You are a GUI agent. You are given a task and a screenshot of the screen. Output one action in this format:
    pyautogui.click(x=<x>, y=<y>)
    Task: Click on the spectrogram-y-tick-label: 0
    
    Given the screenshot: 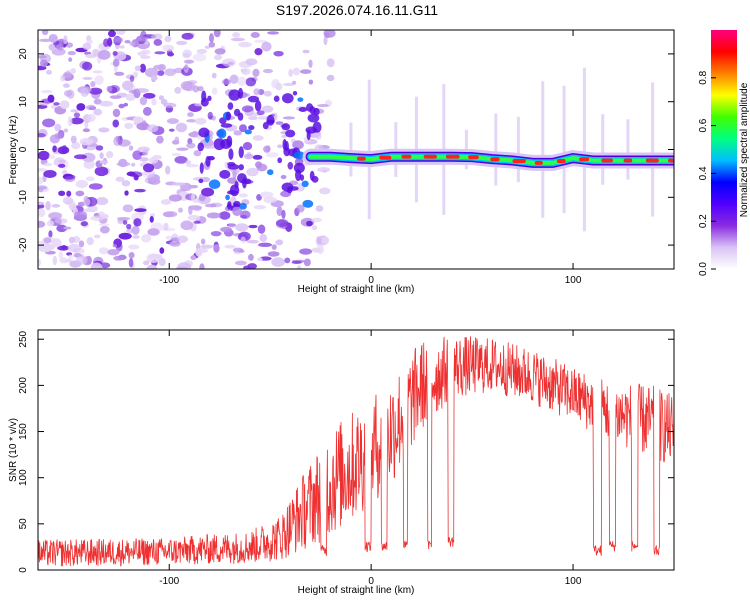 What is the action you would take?
    pyautogui.click(x=23, y=149)
    